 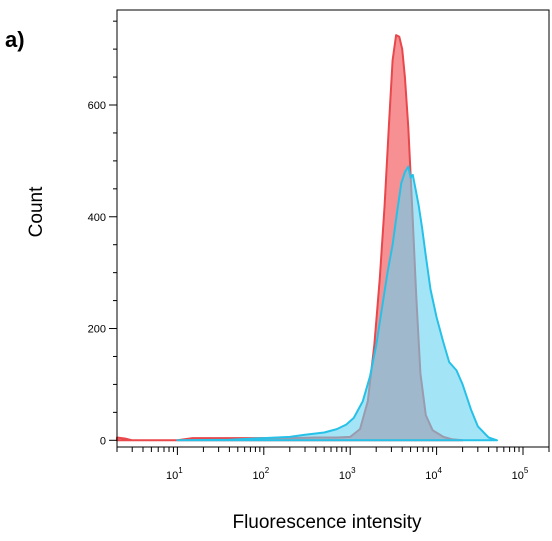 What do you see at coordinates (433, 474) in the screenshot?
I see `x-tick-label: 10⁴` at bounding box center [433, 474].